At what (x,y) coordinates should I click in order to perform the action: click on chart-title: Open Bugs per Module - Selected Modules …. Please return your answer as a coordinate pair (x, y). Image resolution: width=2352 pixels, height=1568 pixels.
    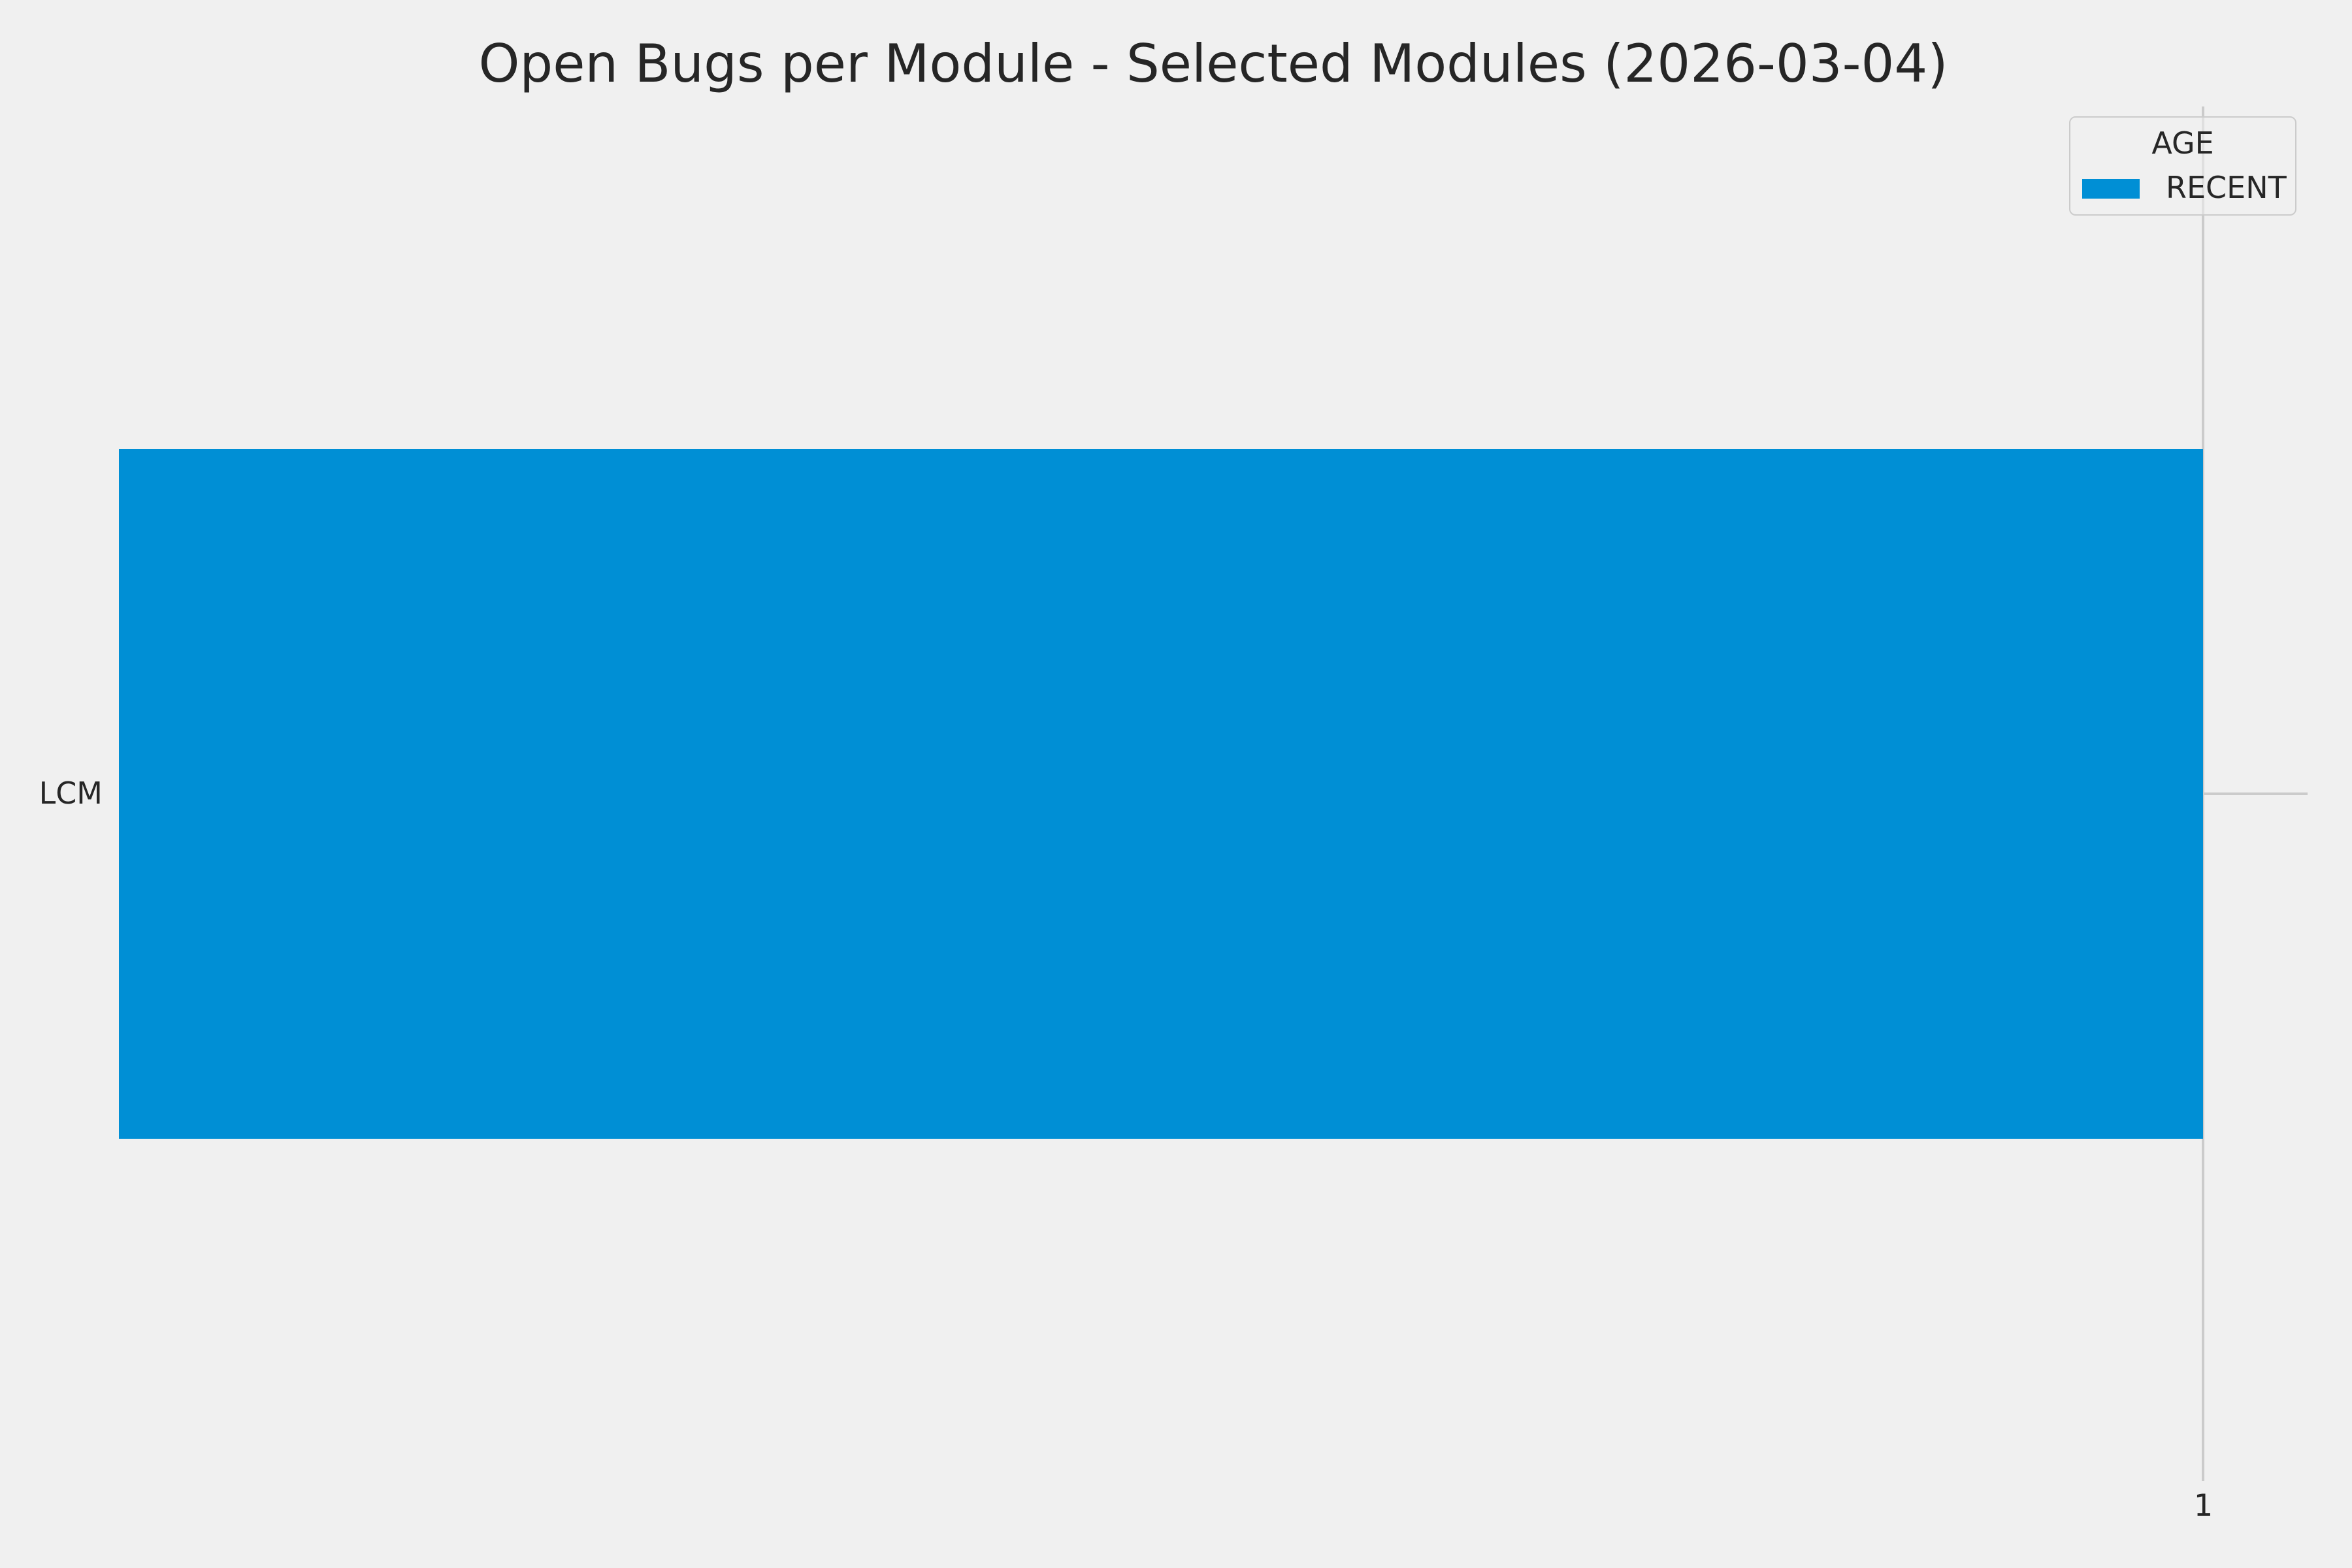
    Looking at the image, I should click on (1213, 63).